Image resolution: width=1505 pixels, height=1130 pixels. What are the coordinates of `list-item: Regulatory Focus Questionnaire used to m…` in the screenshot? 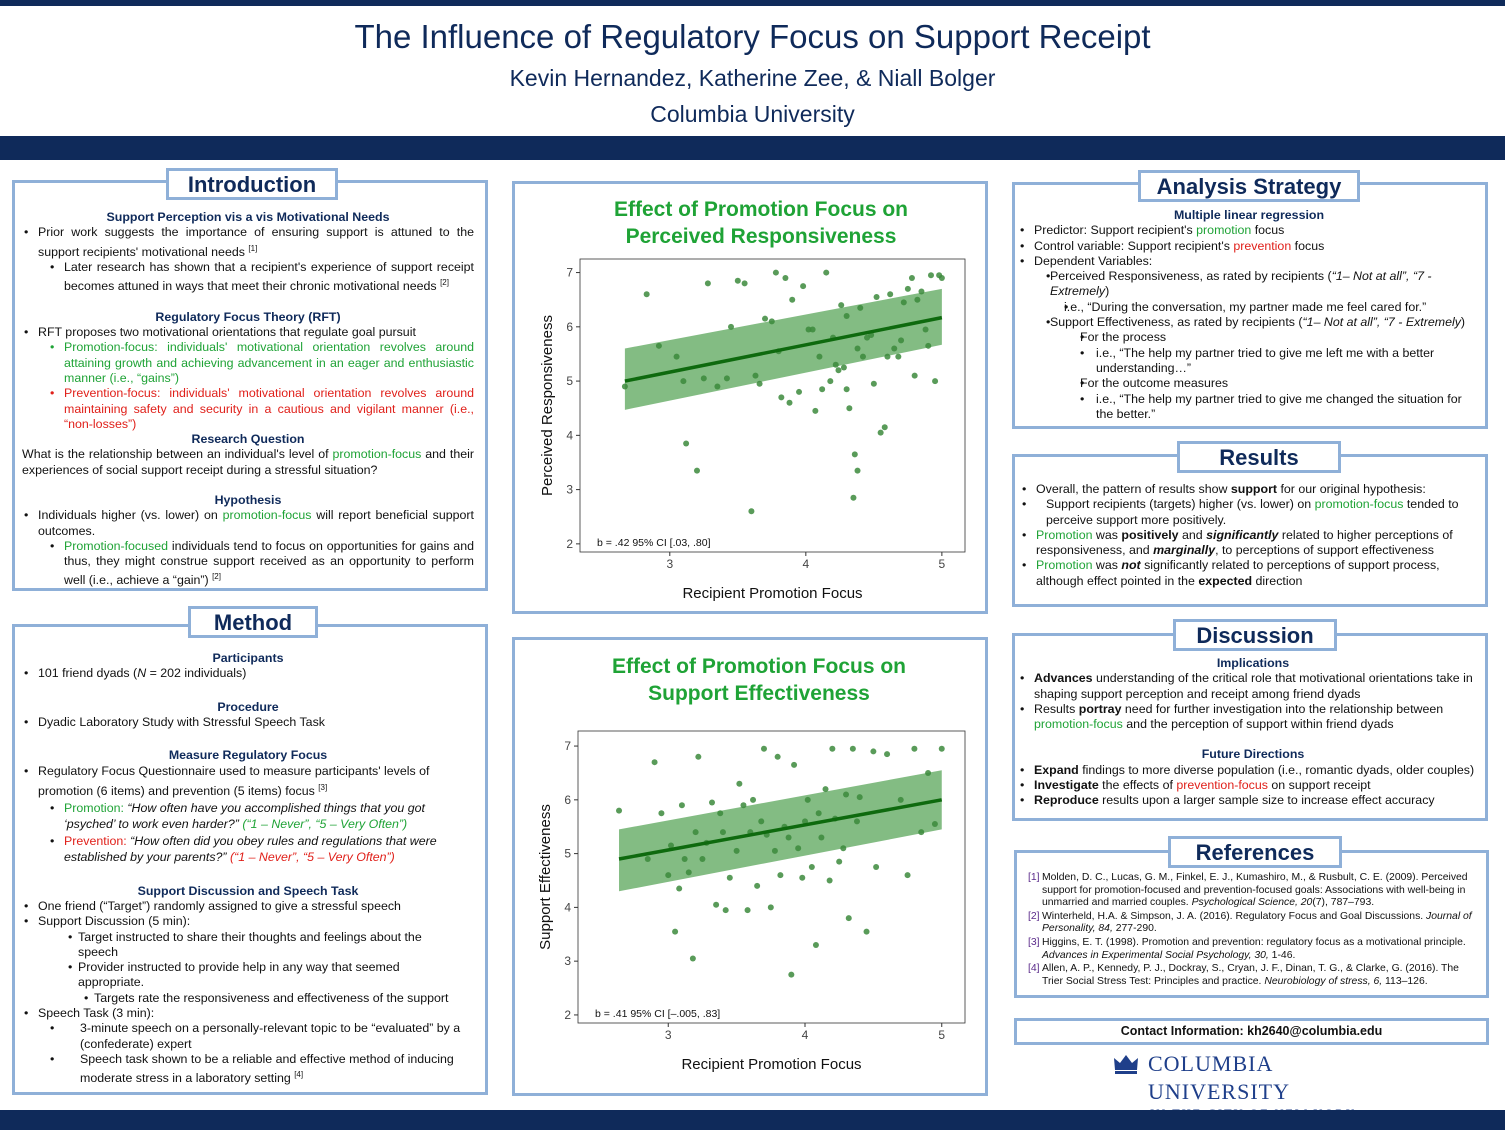 It's located at (248, 781).